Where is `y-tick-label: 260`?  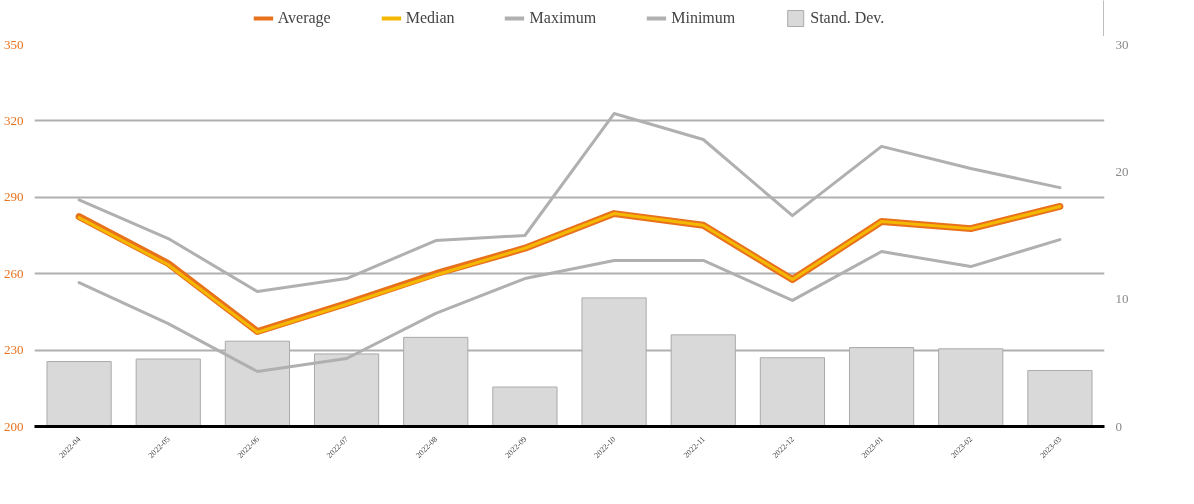
y-tick-label: 260 is located at coordinates (14, 273).